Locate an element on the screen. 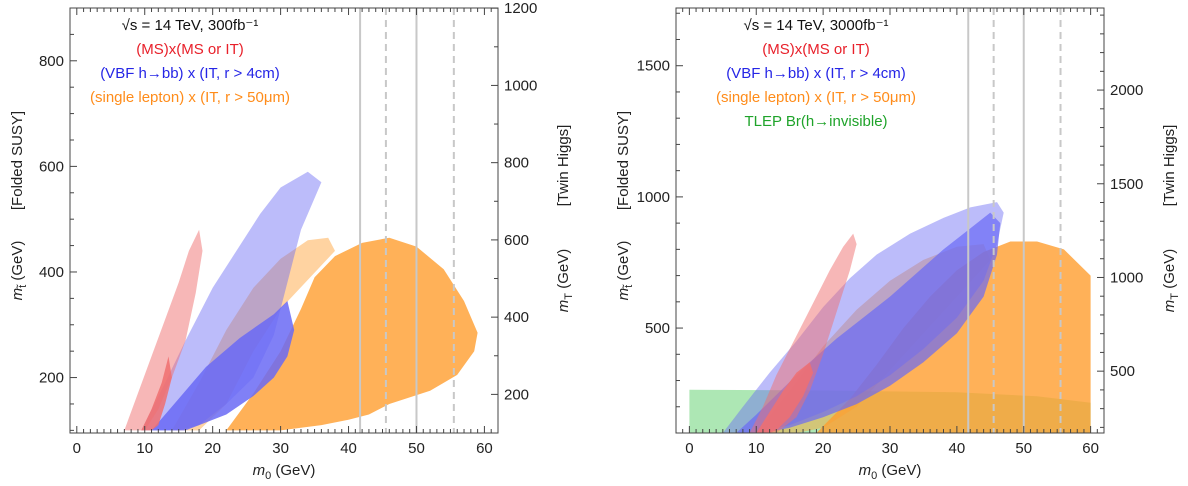  region-vbf-h-bb-x-it-r-4cm-light is located at coordinates (231, 301).